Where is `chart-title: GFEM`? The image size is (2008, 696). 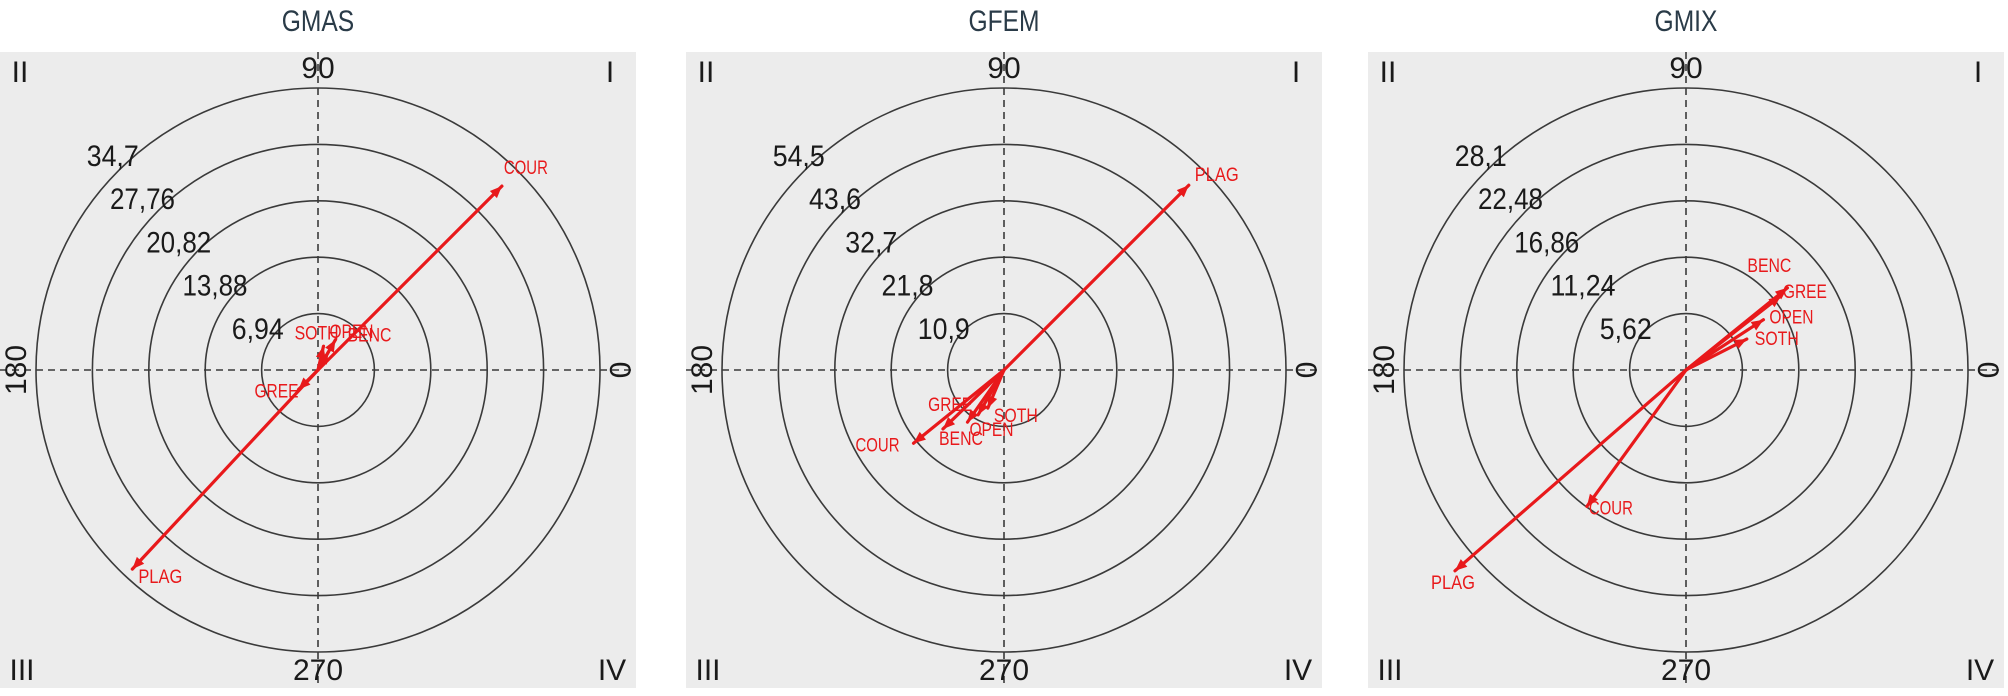
chart-title: GFEM is located at coordinates (1004, 21).